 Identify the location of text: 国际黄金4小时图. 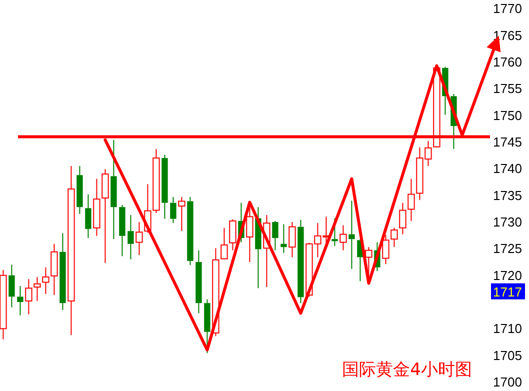
(407, 370).